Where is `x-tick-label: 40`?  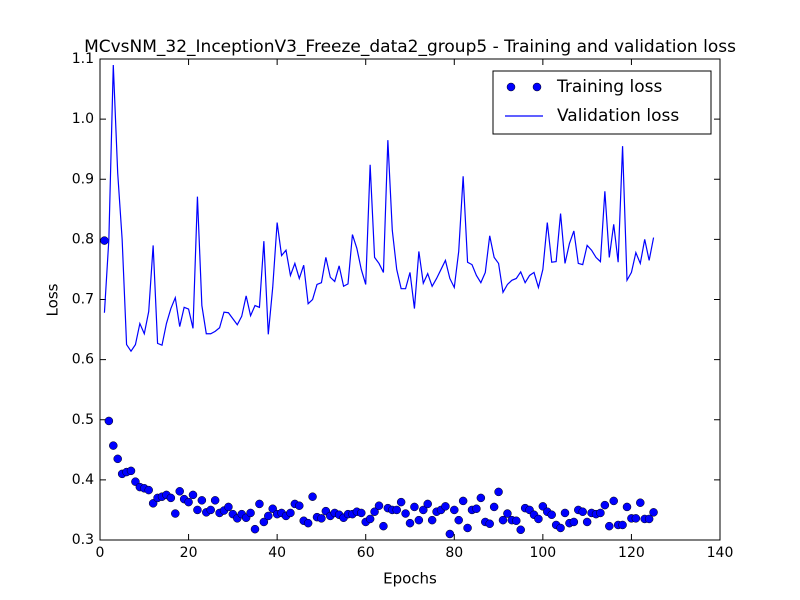
x-tick-label: 40 is located at coordinates (277, 553).